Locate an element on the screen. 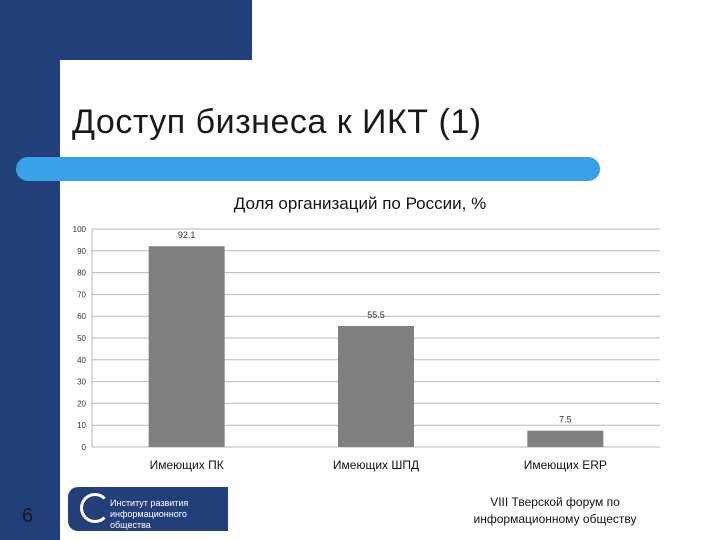  page-number: 6 is located at coordinates (28, 516).